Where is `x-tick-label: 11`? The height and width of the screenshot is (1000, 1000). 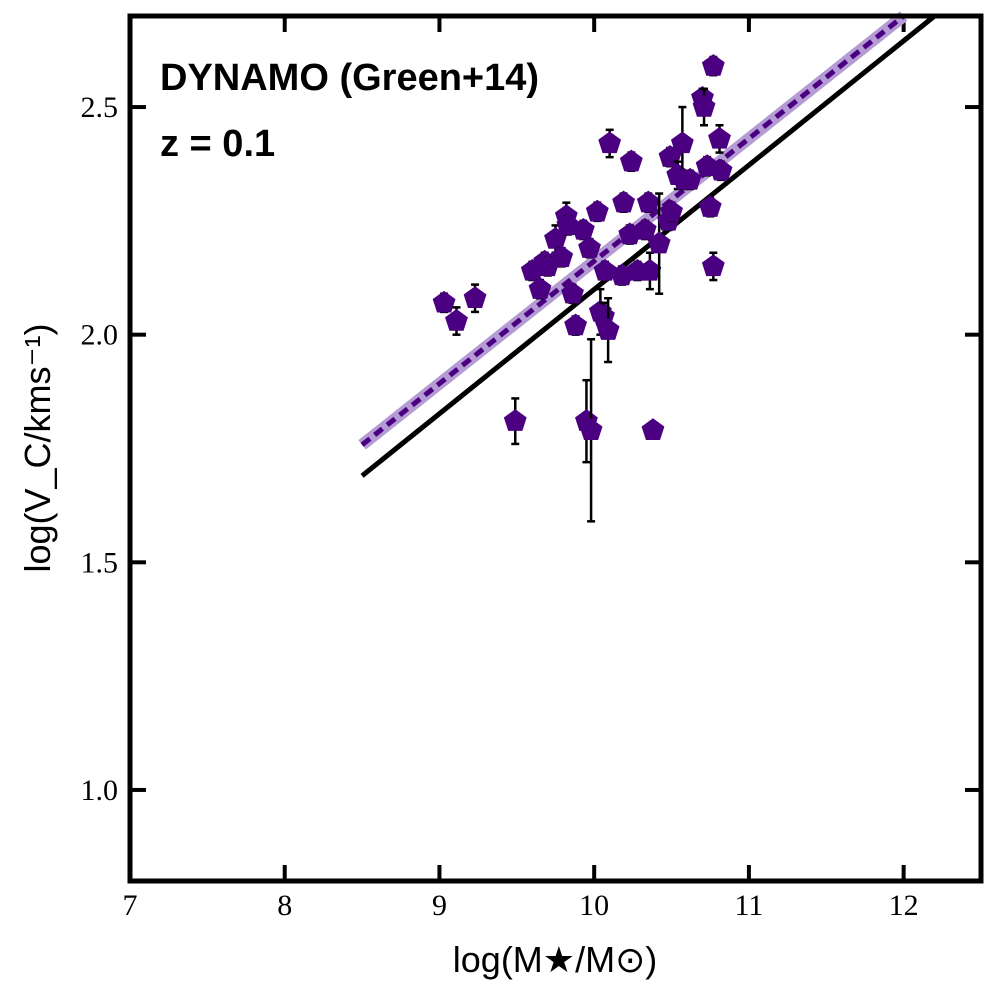
x-tick-label: 11 is located at coordinates (748, 905).